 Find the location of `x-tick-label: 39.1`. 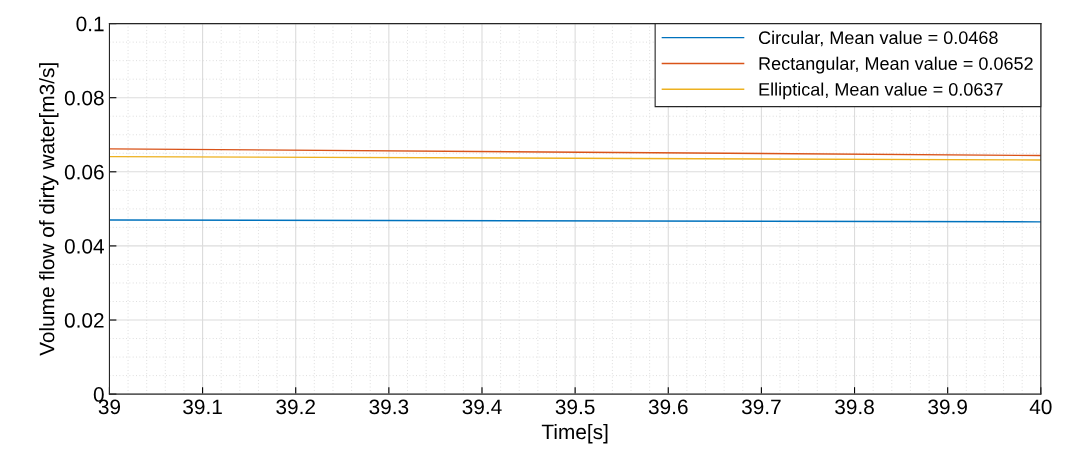

x-tick-label: 39.1 is located at coordinates (202, 407).